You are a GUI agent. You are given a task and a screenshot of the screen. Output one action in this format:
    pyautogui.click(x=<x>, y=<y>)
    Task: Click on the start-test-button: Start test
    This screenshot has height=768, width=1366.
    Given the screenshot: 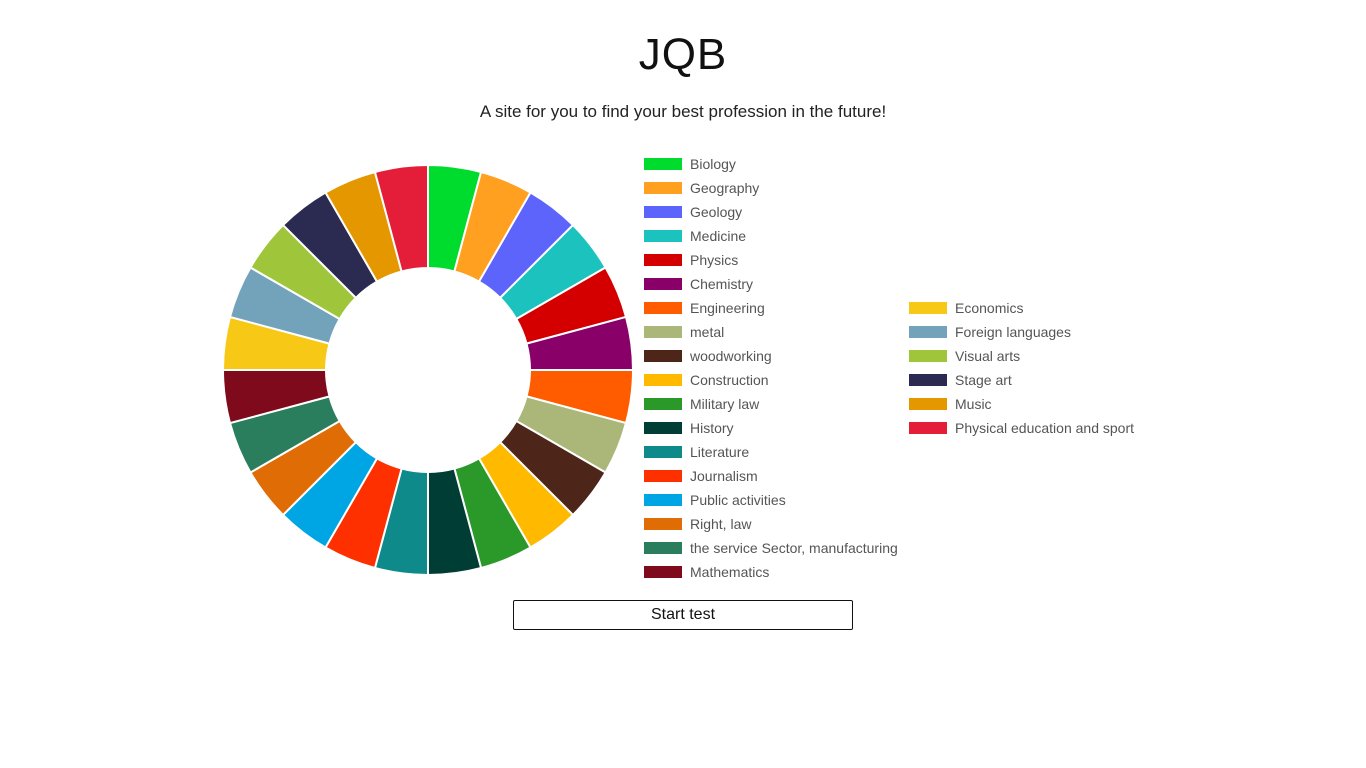 What is the action you would take?
    pyautogui.click(x=683, y=615)
    